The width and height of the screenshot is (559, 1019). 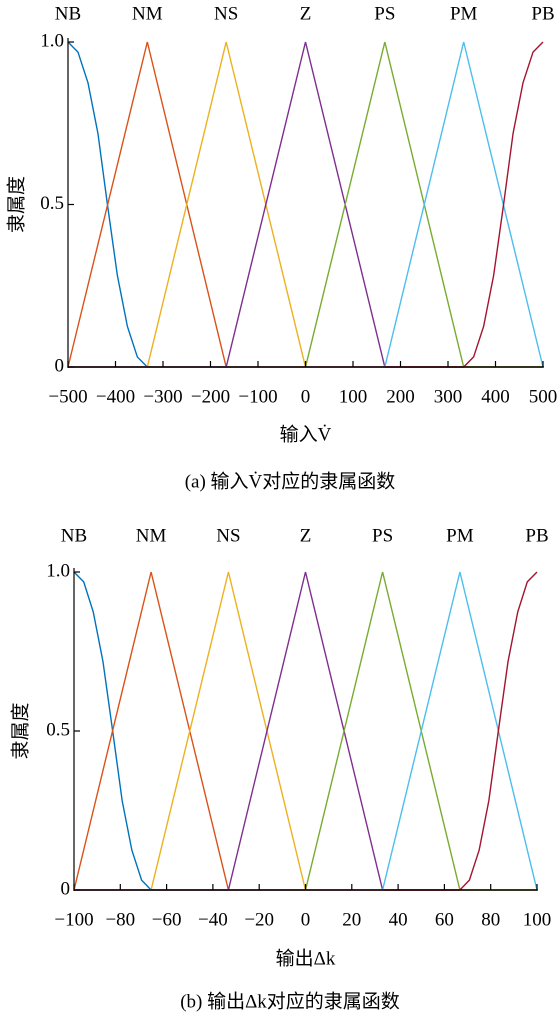 I want to click on x-tick-label: 500, so click(x=543, y=396).